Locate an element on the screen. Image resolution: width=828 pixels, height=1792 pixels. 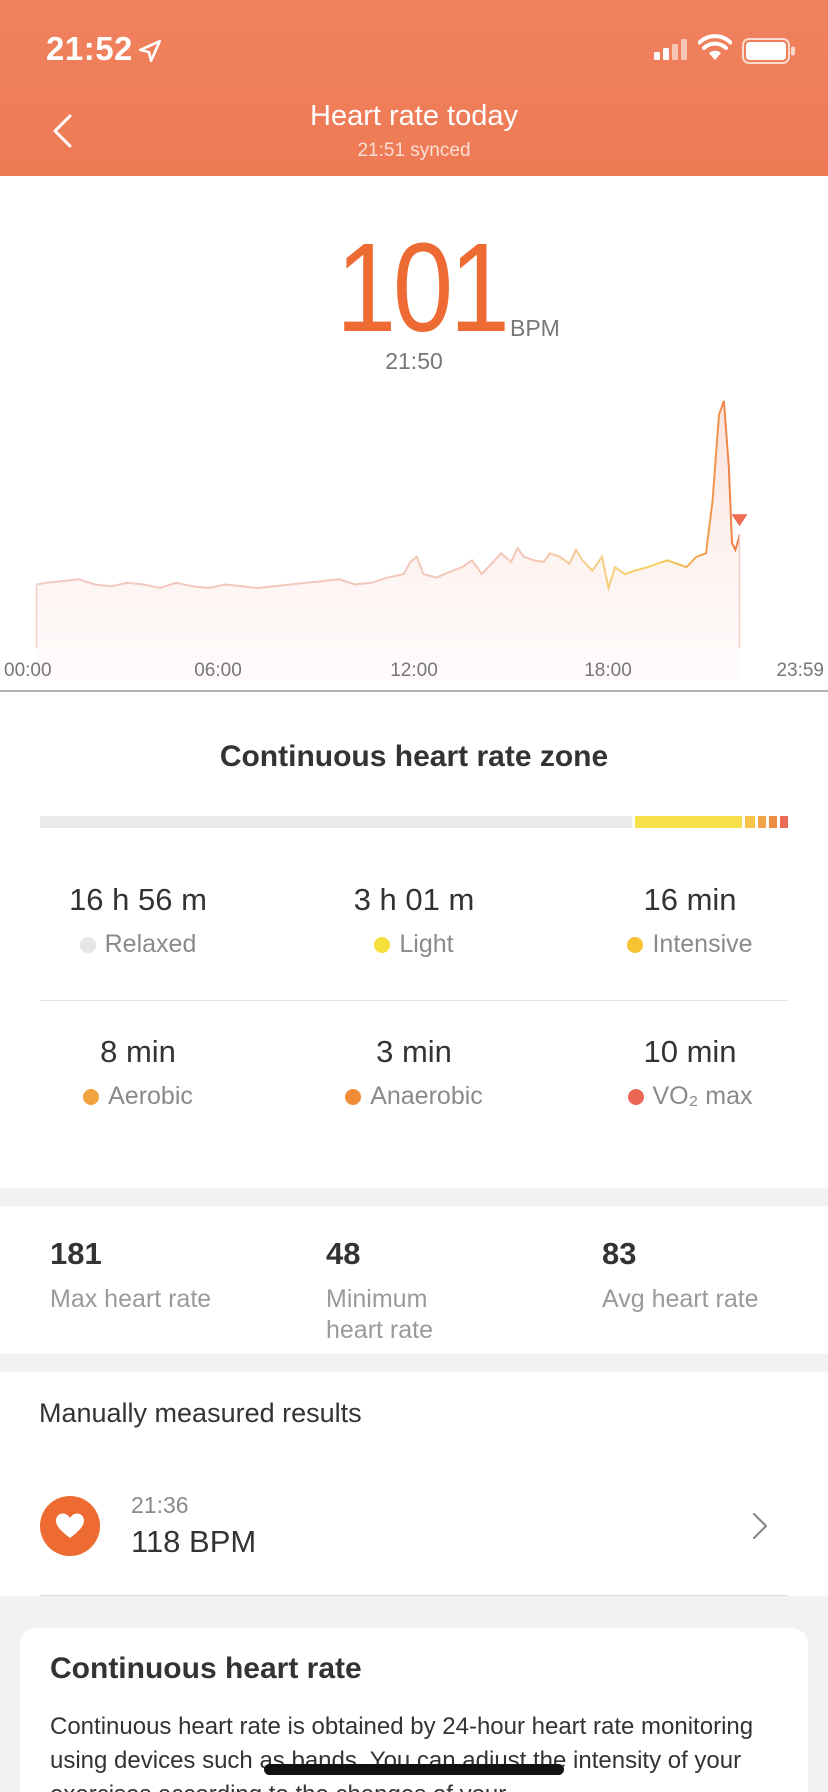
stat-min: 48 Minimum heart rate is located at coordinates (406, 1291).